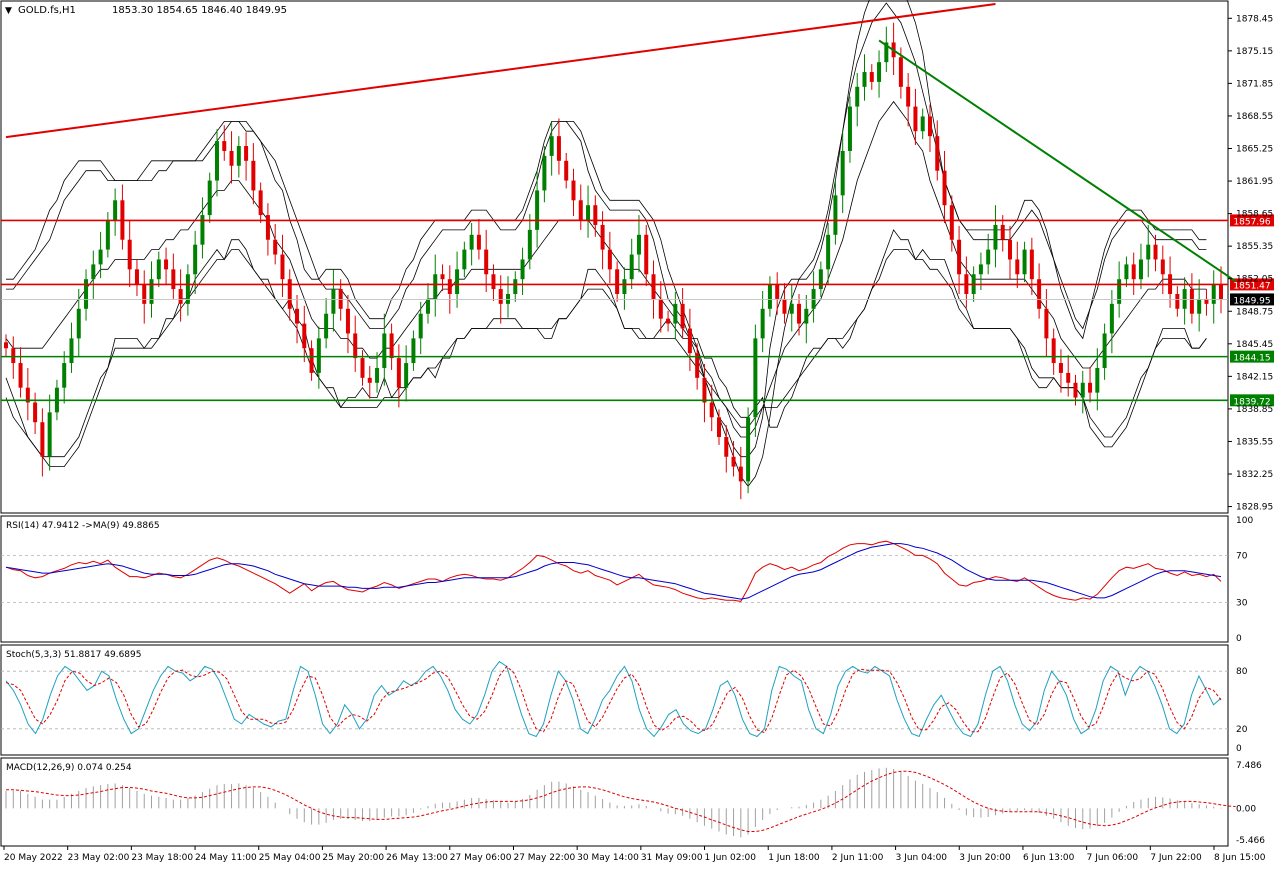 The width and height of the screenshot is (1276, 871). What do you see at coordinates (614, 802) in the screenshot?
I see `macd-pane` at bounding box center [614, 802].